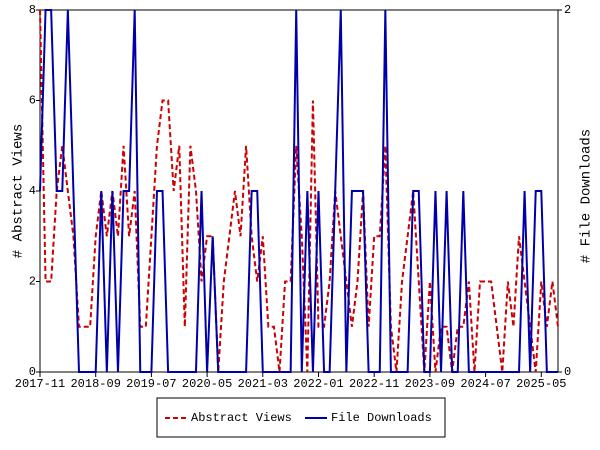  What do you see at coordinates (40, 384) in the screenshot?
I see `x-tick-label: 2017-11` at bounding box center [40, 384].